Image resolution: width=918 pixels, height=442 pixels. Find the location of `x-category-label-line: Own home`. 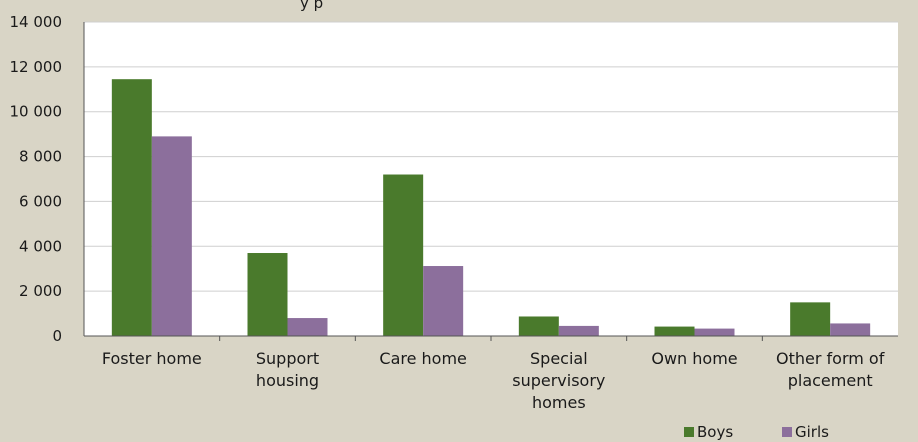

x-category-label-line: Own home is located at coordinates (694, 358).